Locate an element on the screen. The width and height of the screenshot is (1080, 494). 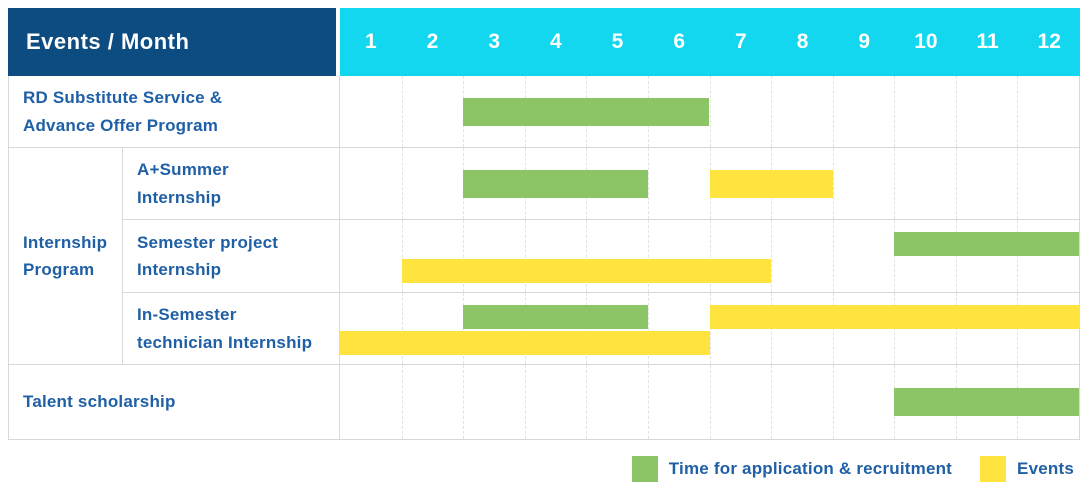
month-header-1: 1 is located at coordinates (370, 41).